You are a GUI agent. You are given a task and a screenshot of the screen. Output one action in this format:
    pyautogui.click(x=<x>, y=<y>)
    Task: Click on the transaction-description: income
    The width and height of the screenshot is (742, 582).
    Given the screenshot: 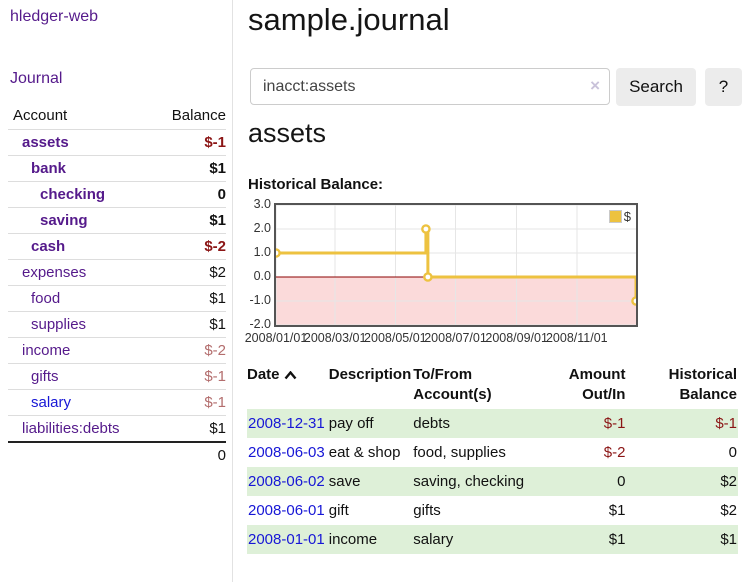 What is the action you would take?
    pyautogui.click(x=353, y=539)
    